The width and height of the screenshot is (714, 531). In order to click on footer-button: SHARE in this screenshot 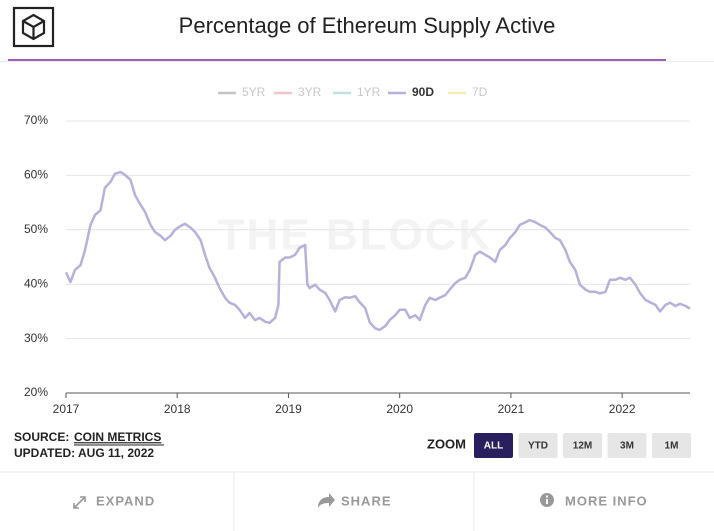, I will do `click(366, 500)`.